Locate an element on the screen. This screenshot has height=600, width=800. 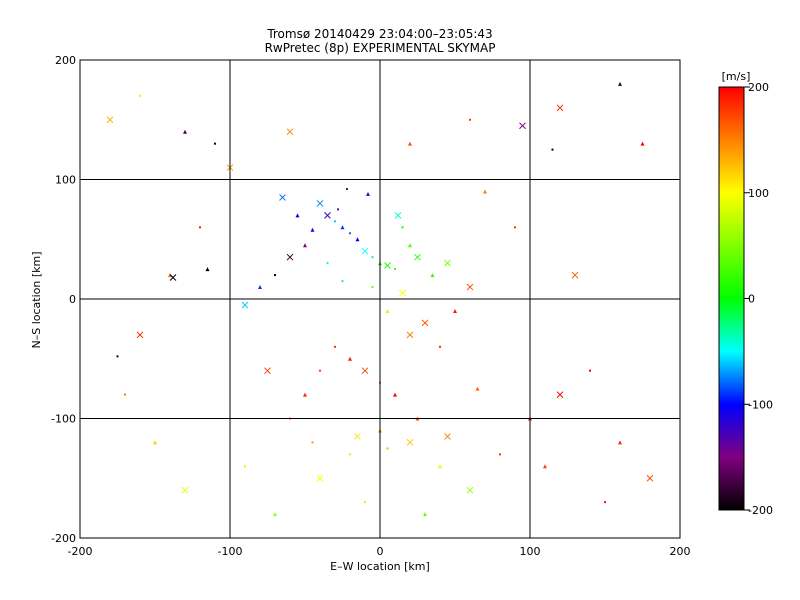
y-tick-label: -100 is located at coordinates (63, 419).